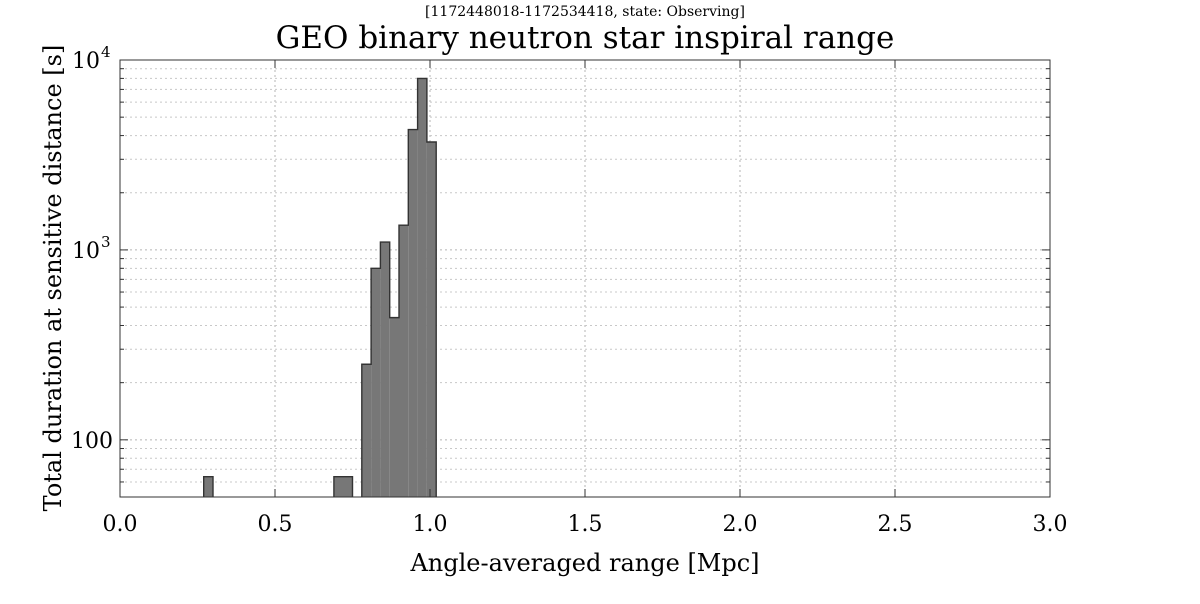  I want to click on y-tick-label: 10 4, so click(91, 58).